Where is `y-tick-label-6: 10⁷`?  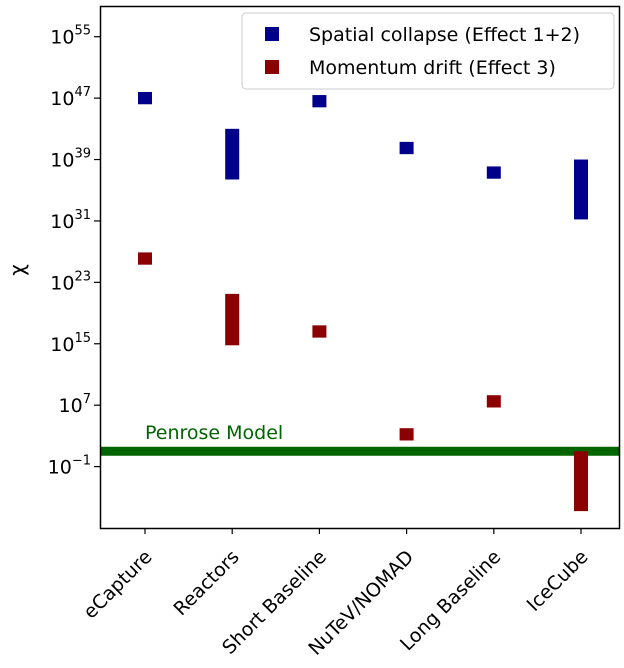
y-tick-label-6: 10⁷ is located at coordinates (75, 404).